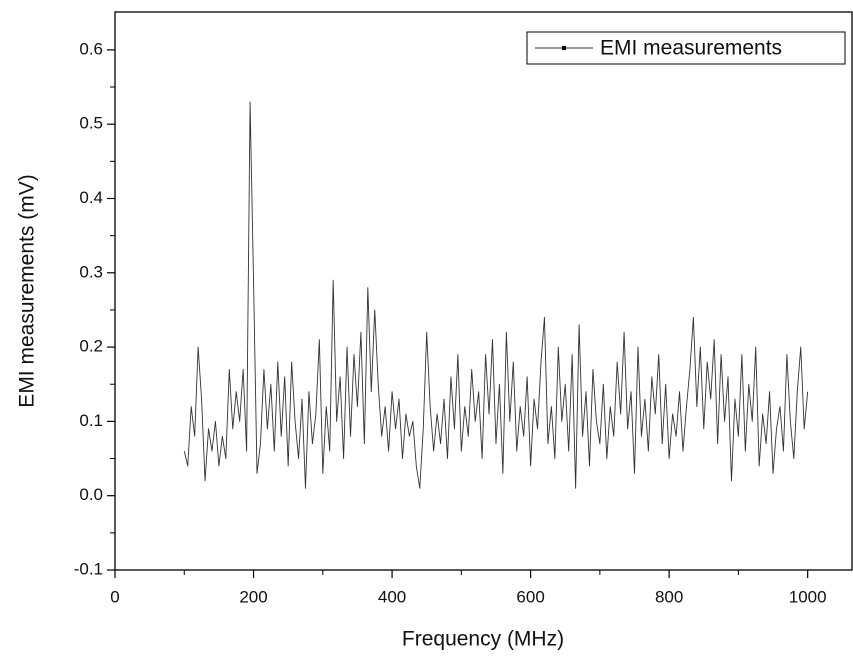 The width and height of the screenshot is (853, 658). Describe the element at coordinates (91, 271) in the screenshot. I see `y-tick-label: 0.3` at that location.